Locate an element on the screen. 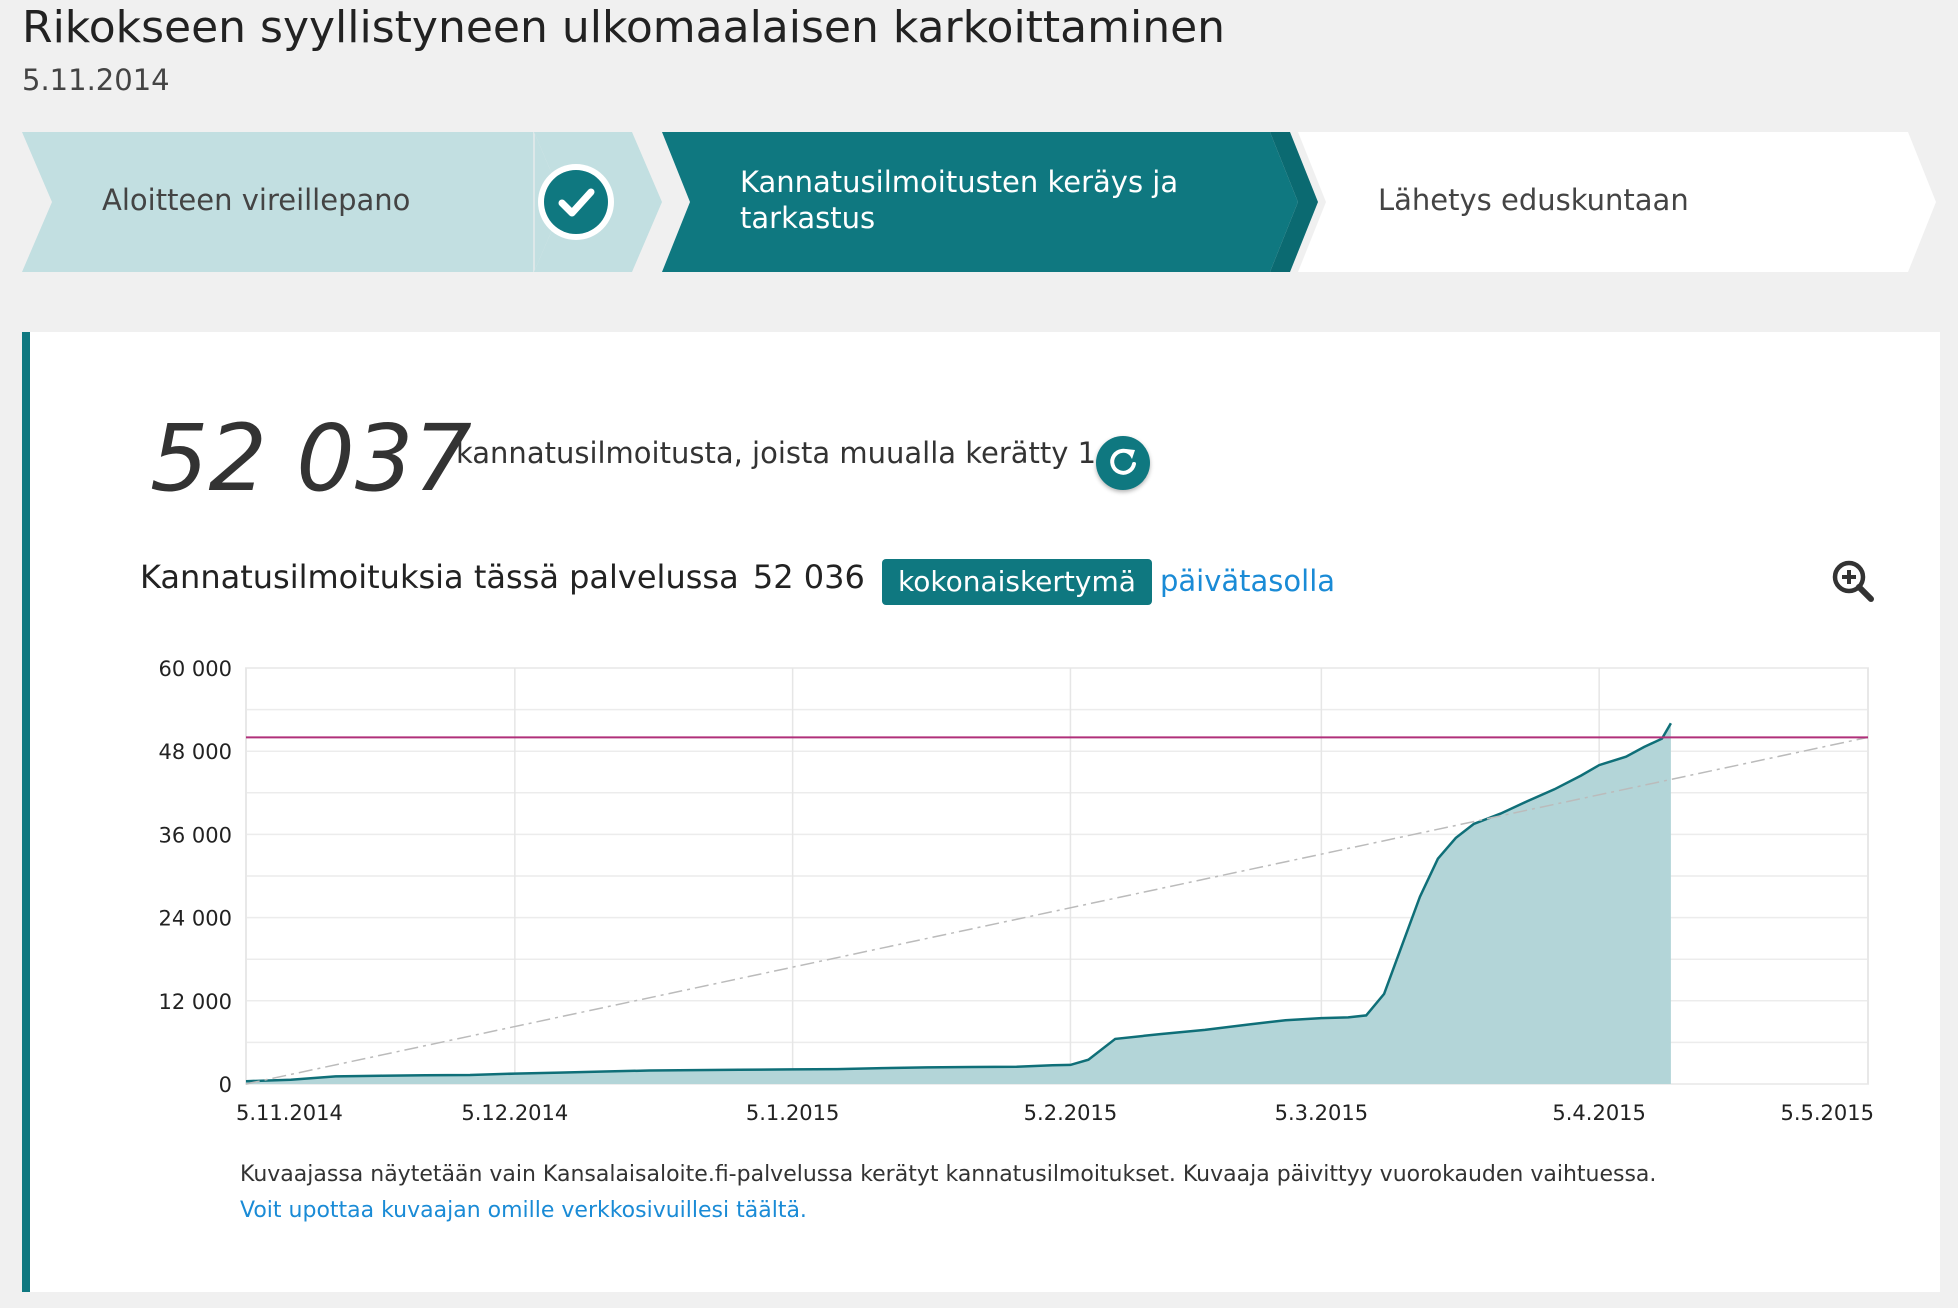 This screenshot has width=1958, height=1308. x-tick-label: 5.5.2015 is located at coordinates (1827, 1113).